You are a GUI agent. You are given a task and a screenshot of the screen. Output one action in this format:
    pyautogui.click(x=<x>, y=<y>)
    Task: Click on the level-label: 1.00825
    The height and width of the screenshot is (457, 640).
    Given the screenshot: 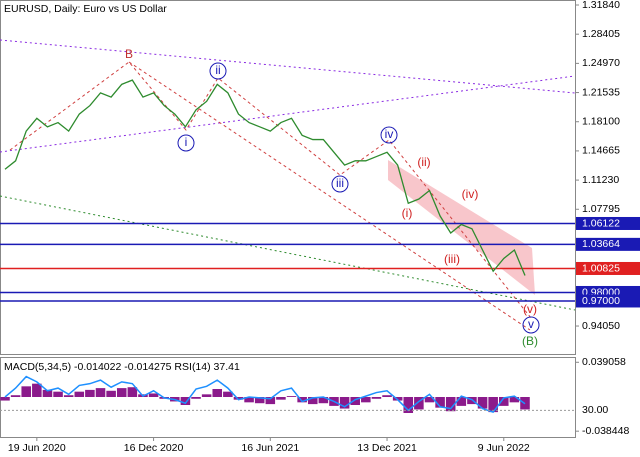 What is the action you would take?
    pyautogui.click(x=601, y=268)
    